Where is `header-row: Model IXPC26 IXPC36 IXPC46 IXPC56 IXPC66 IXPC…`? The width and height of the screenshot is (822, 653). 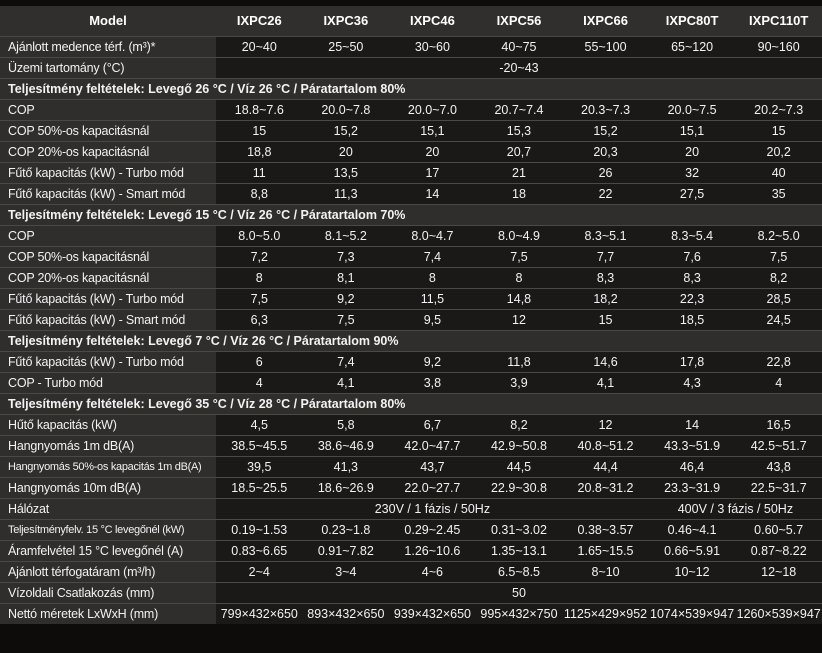
header-row: Model IXPC26 IXPC36 IXPC46 IXPC56 IXPC66 IXPC… is located at coordinates (411, 21).